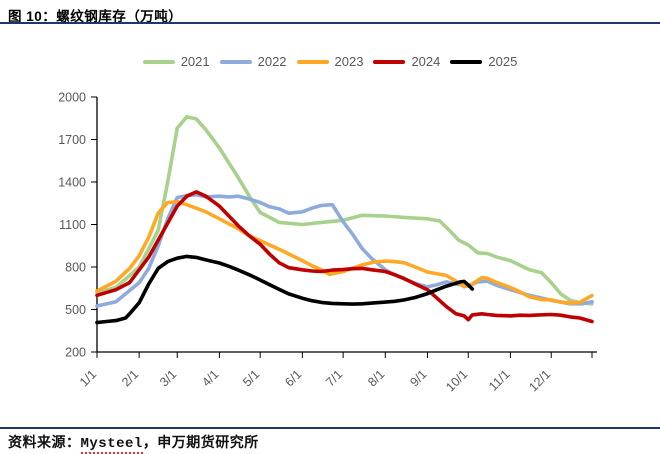 This screenshot has height=454, width=660. Describe the element at coordinates (130, 378) in the screenshot. I see `x-axis-tick-label: 2/1` at that location.